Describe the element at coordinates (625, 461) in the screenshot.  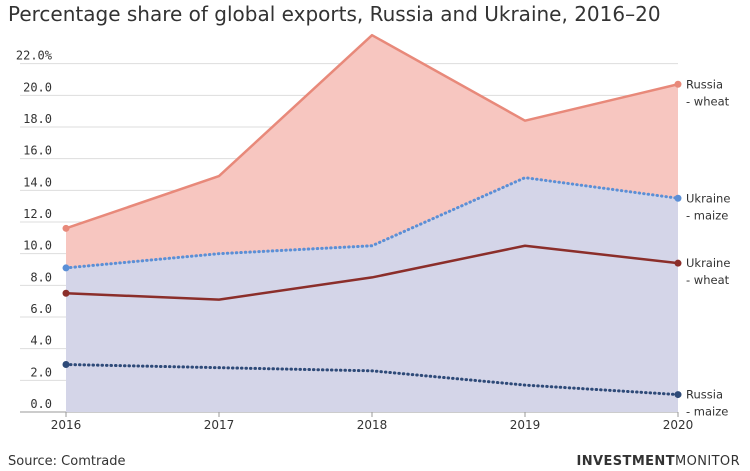
I see `brand-logo-bold: INVESTMENT` at that location.